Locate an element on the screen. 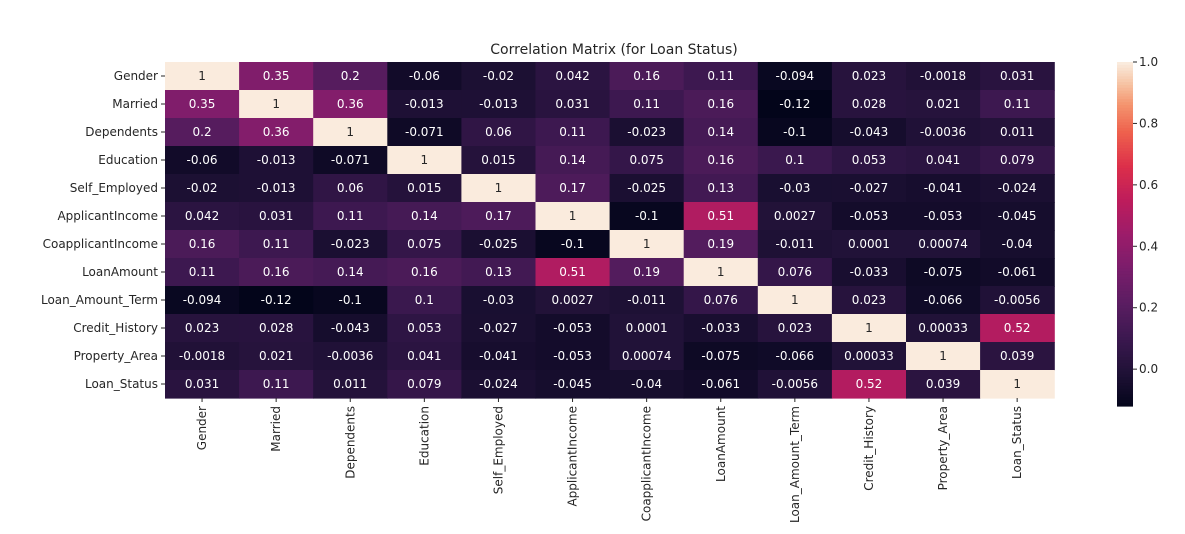 The image size is (1185, 534). cell-value: 0.51 is located at coordinates (720, 216).